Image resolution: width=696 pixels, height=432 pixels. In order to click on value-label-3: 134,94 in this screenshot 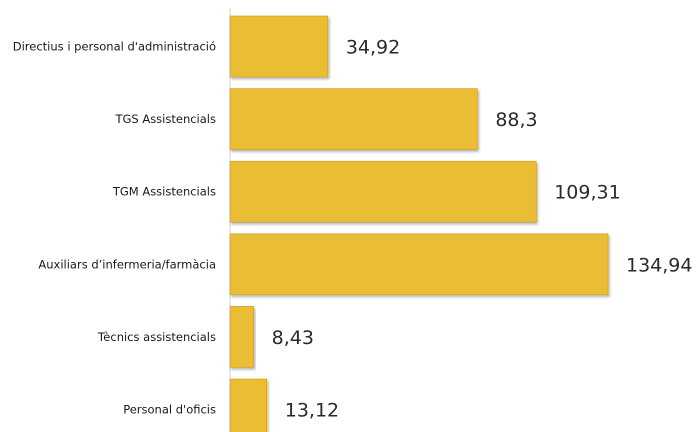, I will do `click(659, 265)`.